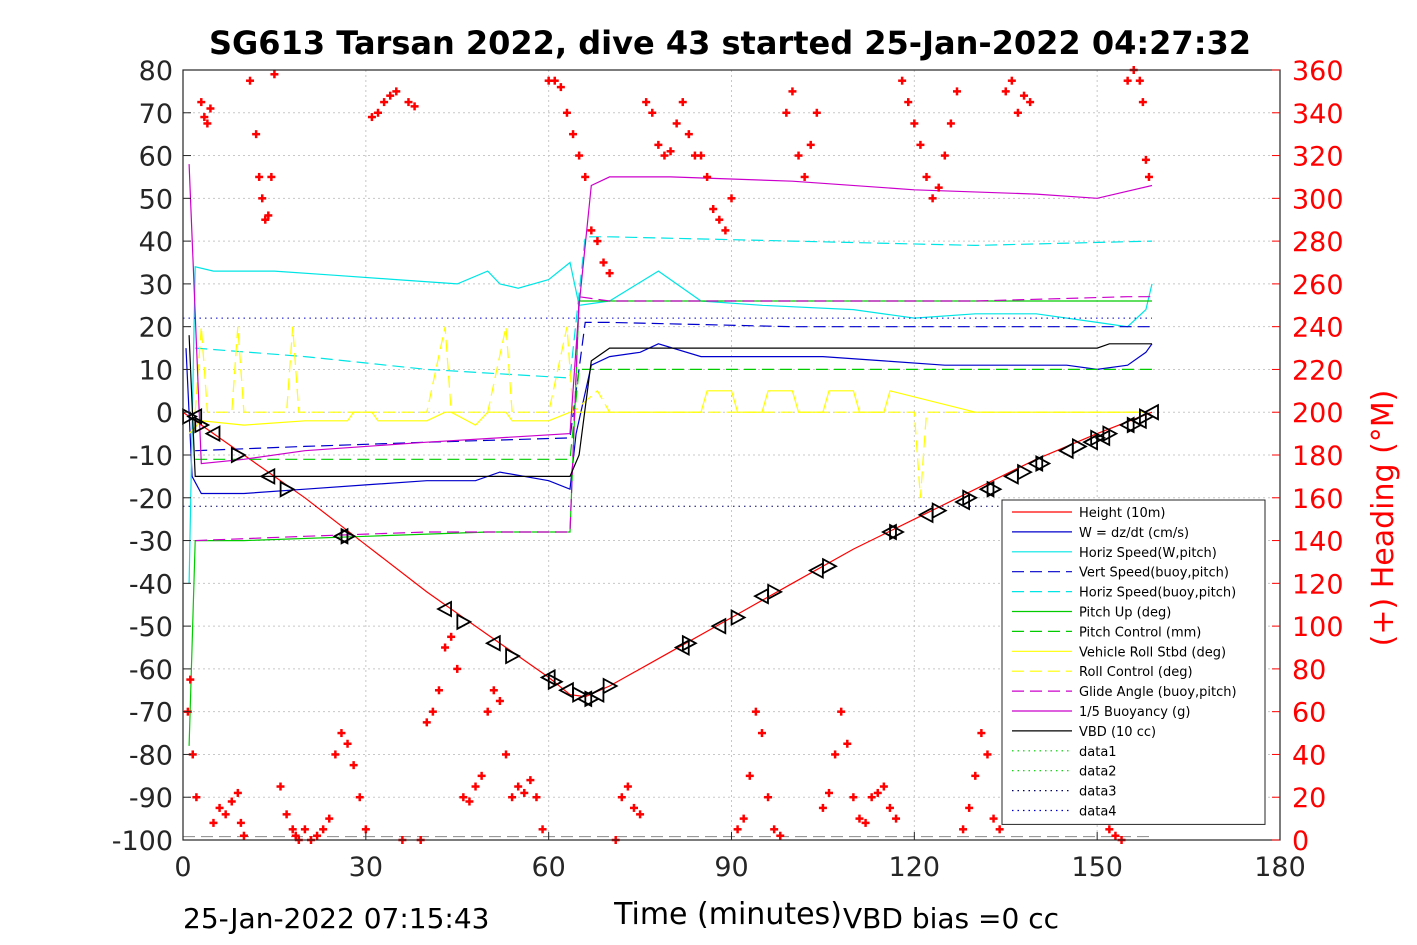 The height and width of the screenshot is (945, 1417). I want to click on y-right-tick-label: 40, so click(1309, 755).